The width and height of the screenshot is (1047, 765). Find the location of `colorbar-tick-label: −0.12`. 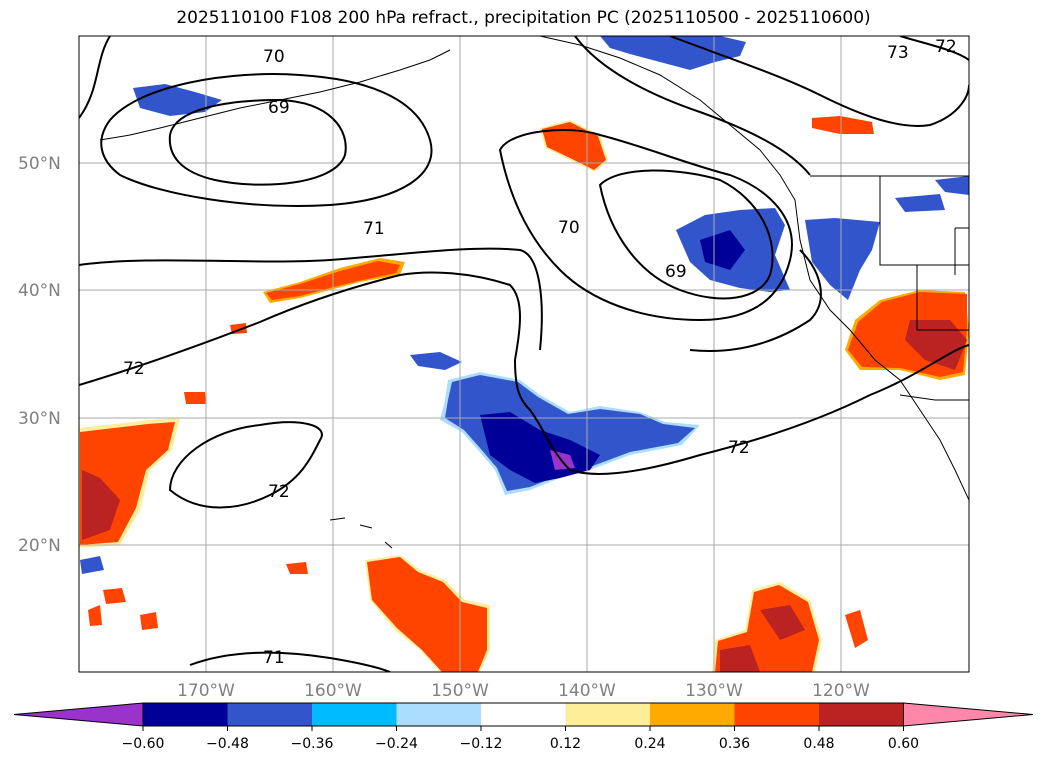

colorbar-tick-label: −0.12 is located at coordinates (481, 744).